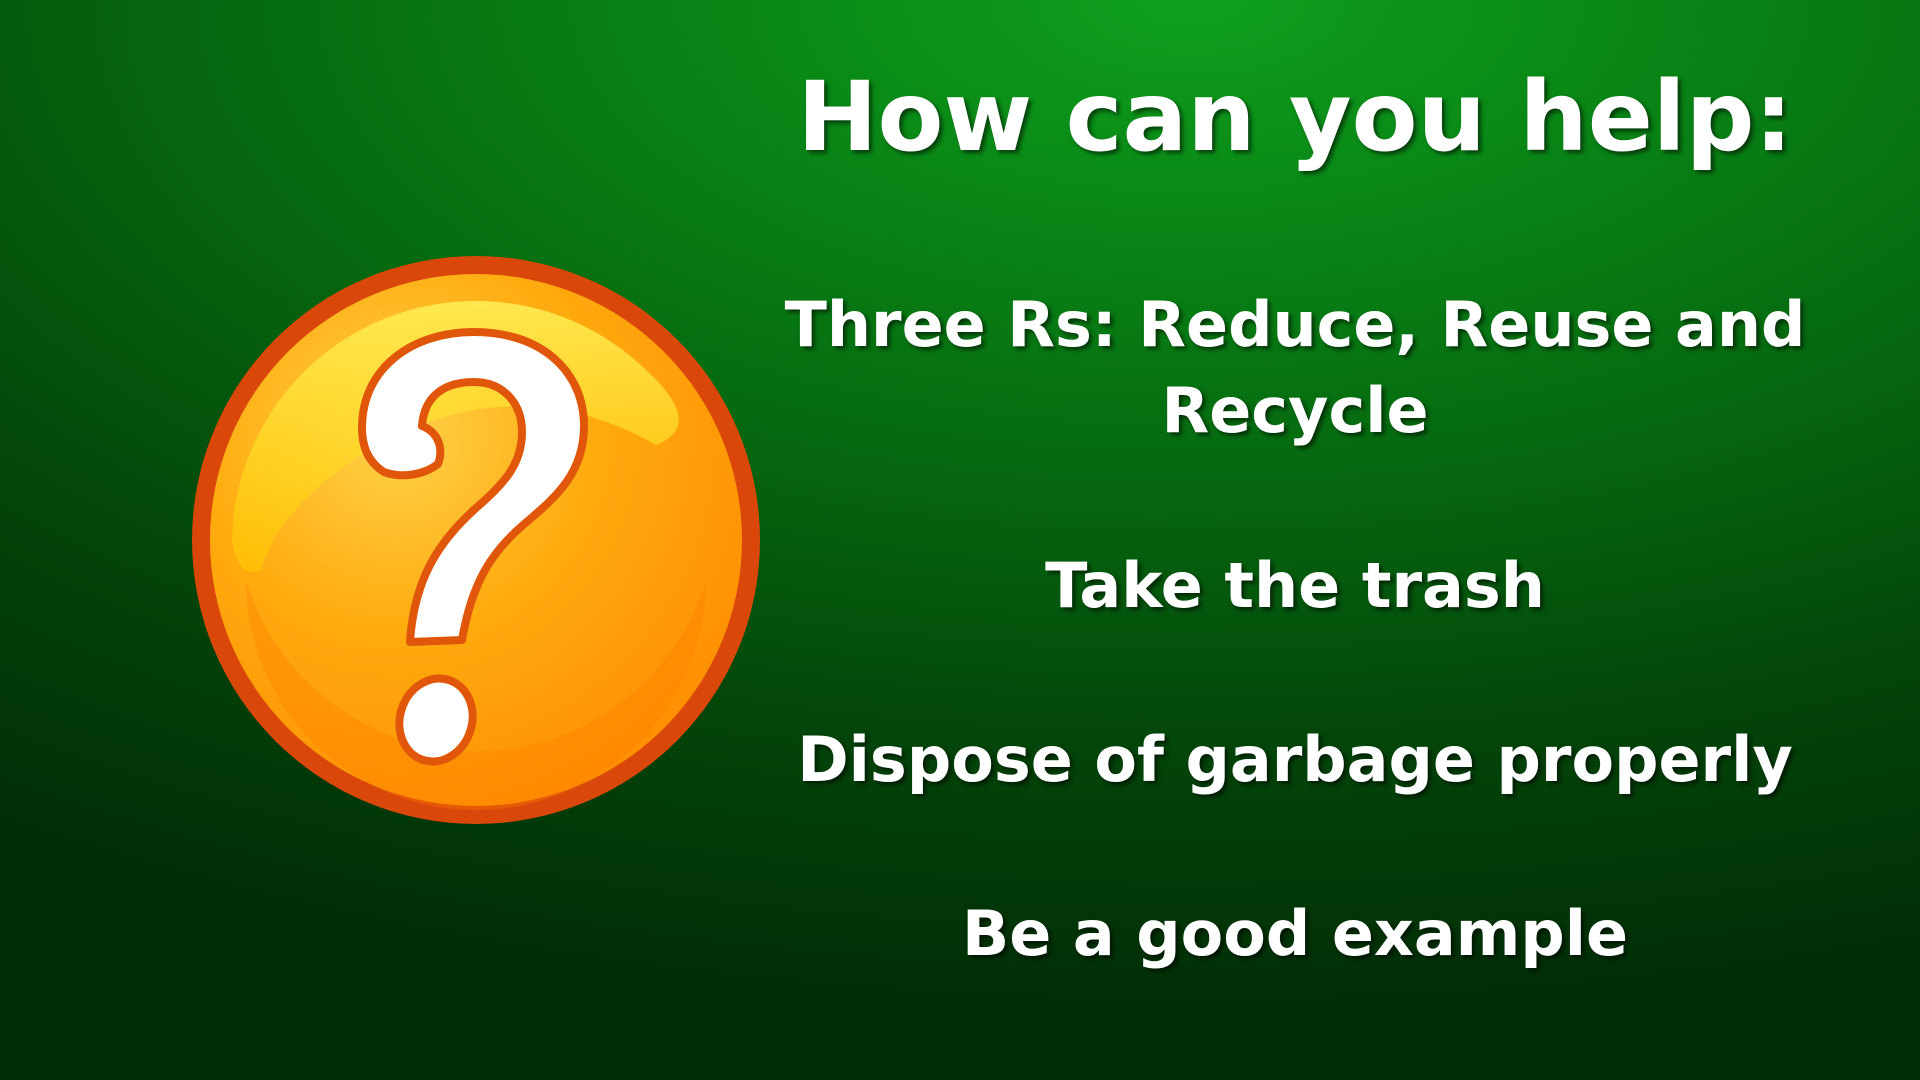 This screenshot has height=1080, width=1920. What do you see at coordinates (1294, 933) in the screenshot?
I see `list-item: Be a good example` at bounding box center [1294, 933].